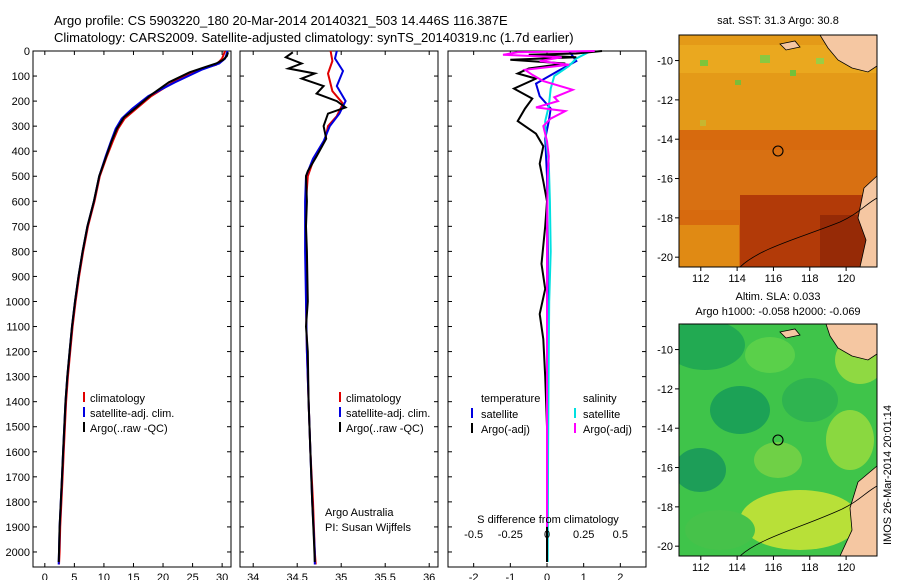 The image size is (900, 580). I want to click on y-tick-label: 1600, so click(18, 453).